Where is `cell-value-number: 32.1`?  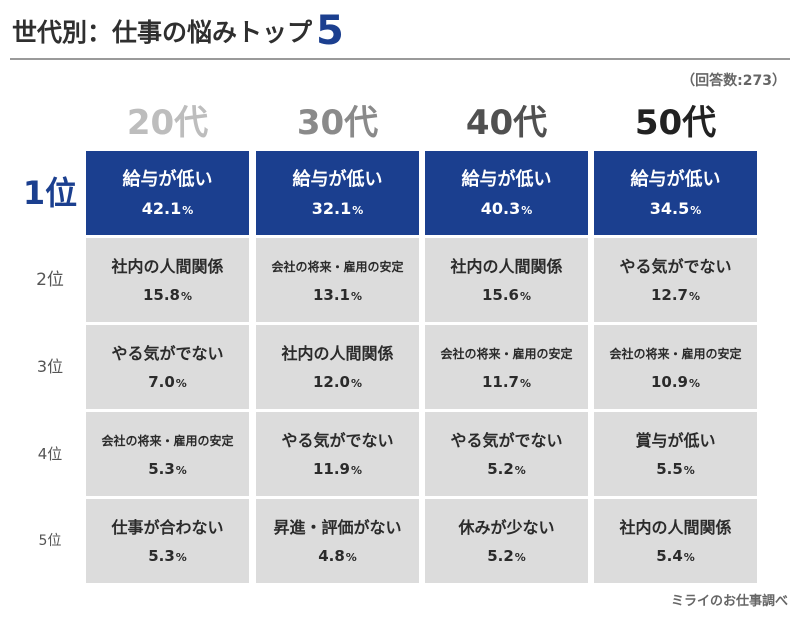
cell-value-number: 32.1 is located at coordinates (331, 208).